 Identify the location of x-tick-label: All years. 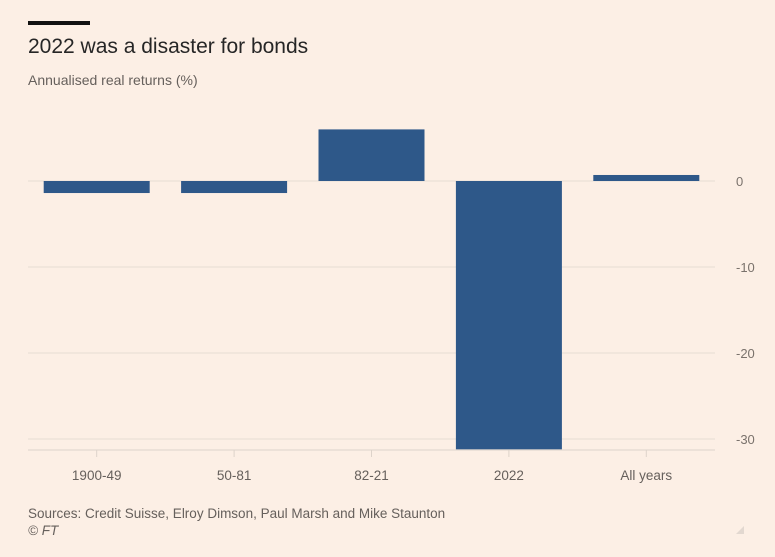
(646, 475).